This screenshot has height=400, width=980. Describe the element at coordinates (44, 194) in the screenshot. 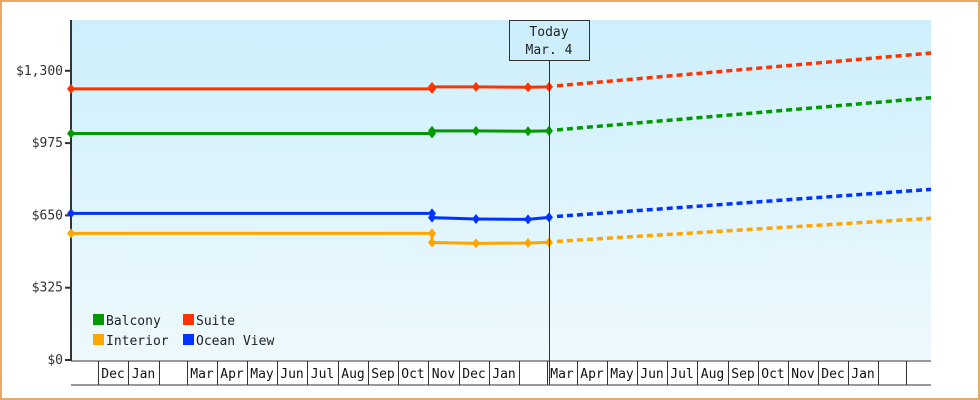

I see `y-axis: $0 $325 $650 $975 $1,300` at that location.